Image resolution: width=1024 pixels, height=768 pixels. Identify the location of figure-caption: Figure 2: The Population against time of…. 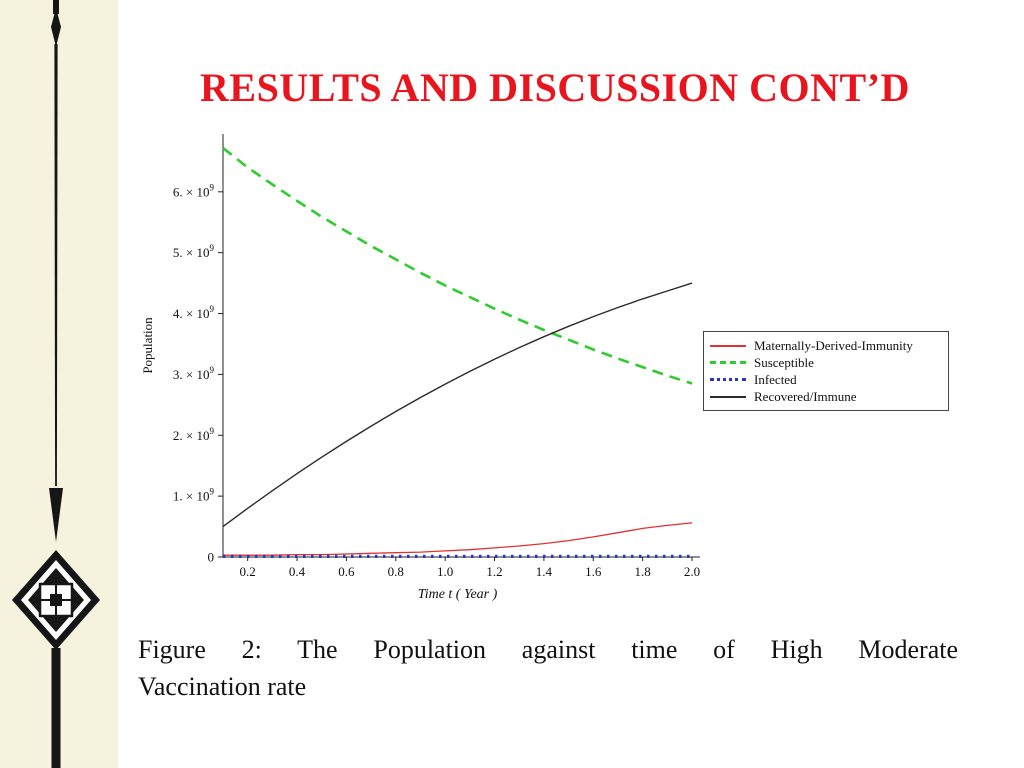
(548, 669).